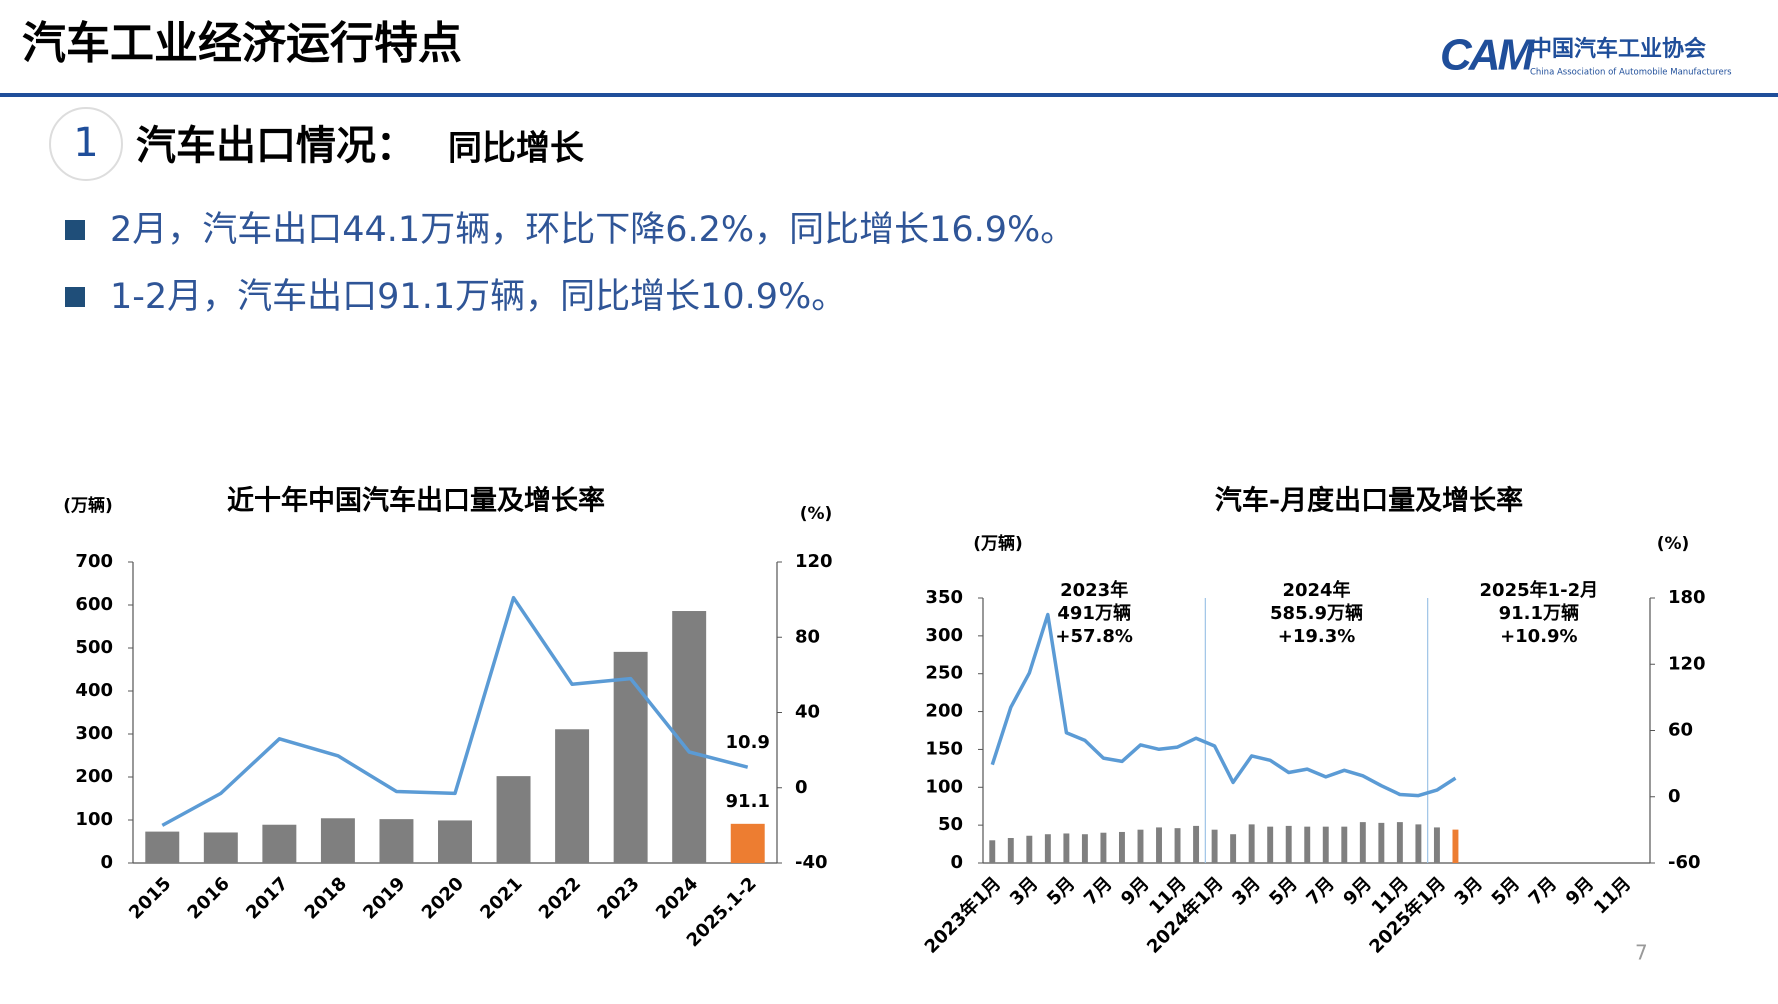 This screenshot has width=1778, height=1004. What do you see at coordinates (944, 597) in the screenshot?
I see `y-tick-label: 350` at bounding box center [944, 597].